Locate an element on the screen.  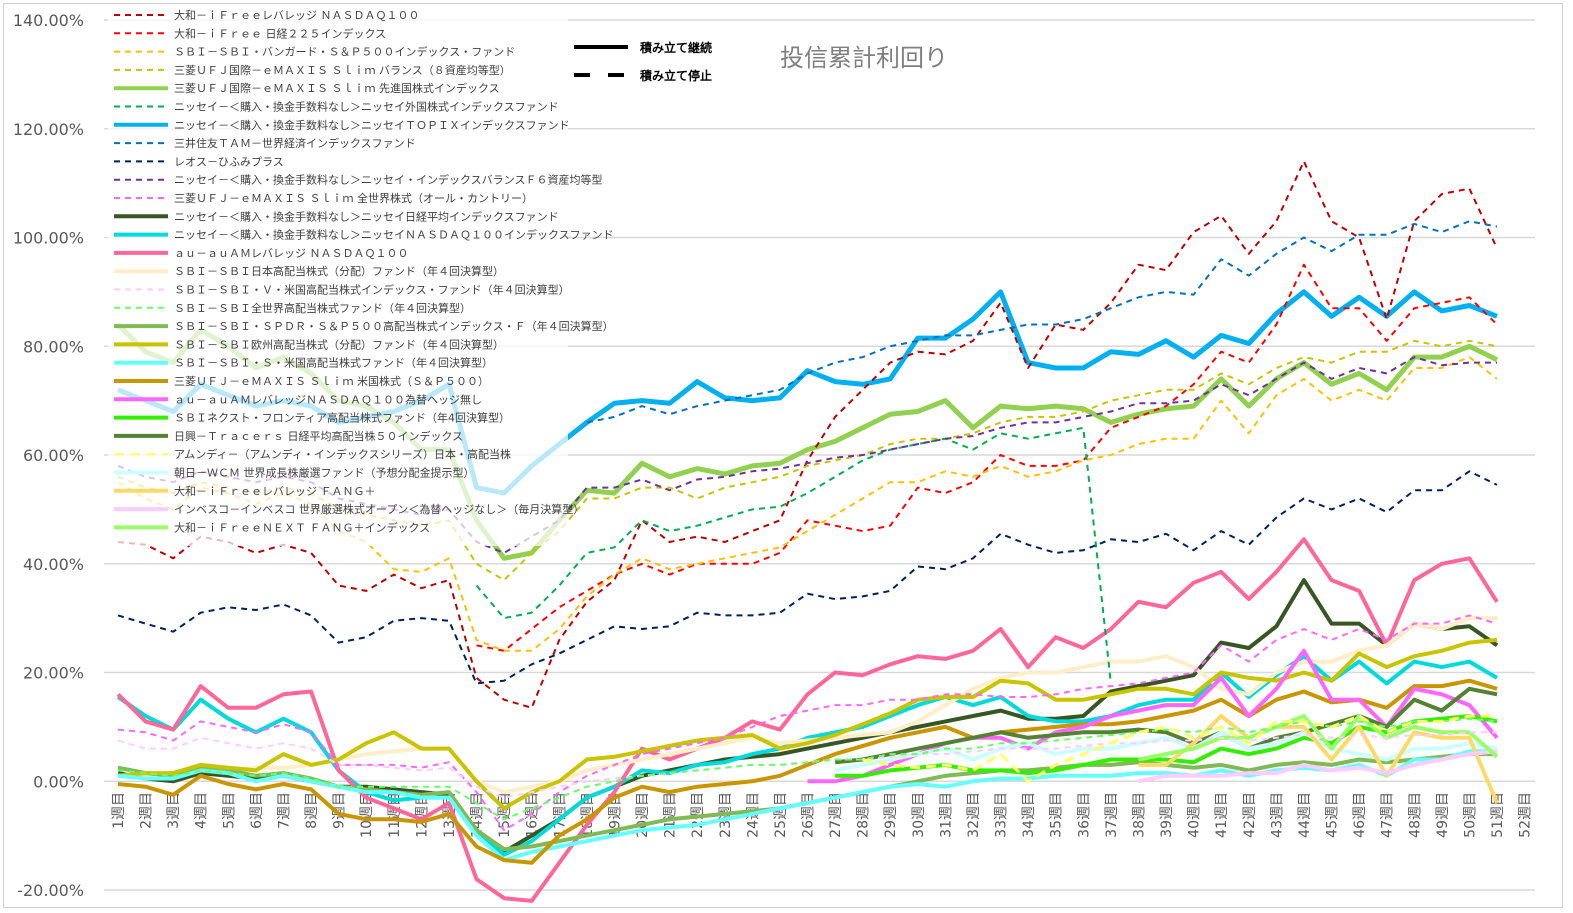
x-tick-label: 48週目 is located at coordinates (1415, 815).